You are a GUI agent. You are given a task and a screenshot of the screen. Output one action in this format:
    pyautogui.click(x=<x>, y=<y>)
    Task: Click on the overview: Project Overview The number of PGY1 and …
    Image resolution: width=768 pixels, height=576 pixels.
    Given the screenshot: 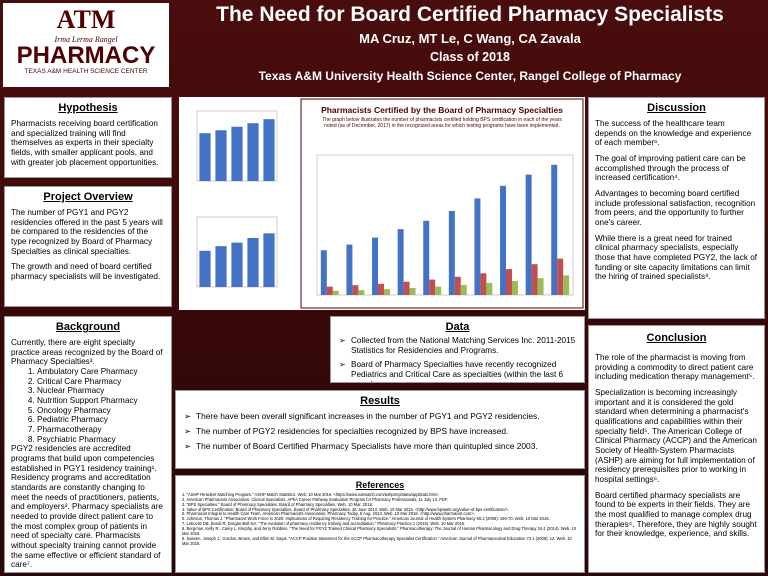 What is the action you would take?
    pyautogui.click(x=88, y=246)
    